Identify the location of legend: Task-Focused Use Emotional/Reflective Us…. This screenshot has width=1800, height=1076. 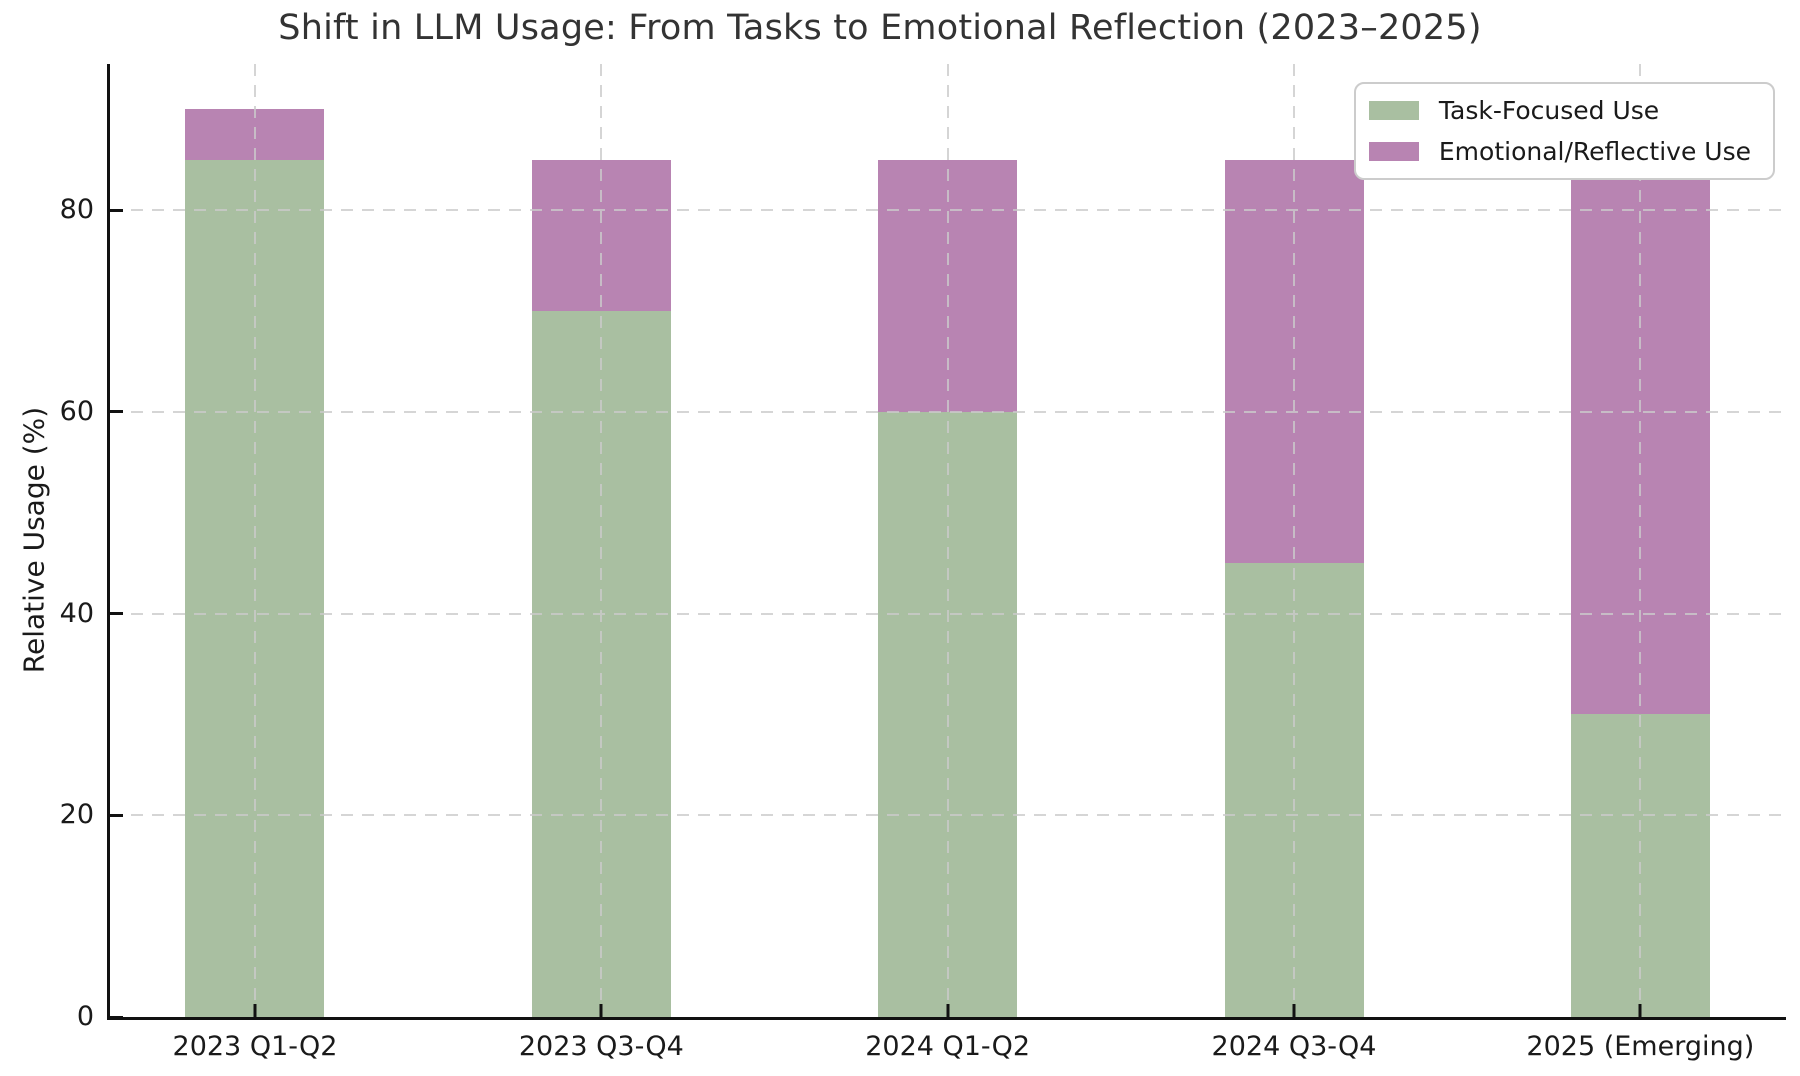
(1564, 131).